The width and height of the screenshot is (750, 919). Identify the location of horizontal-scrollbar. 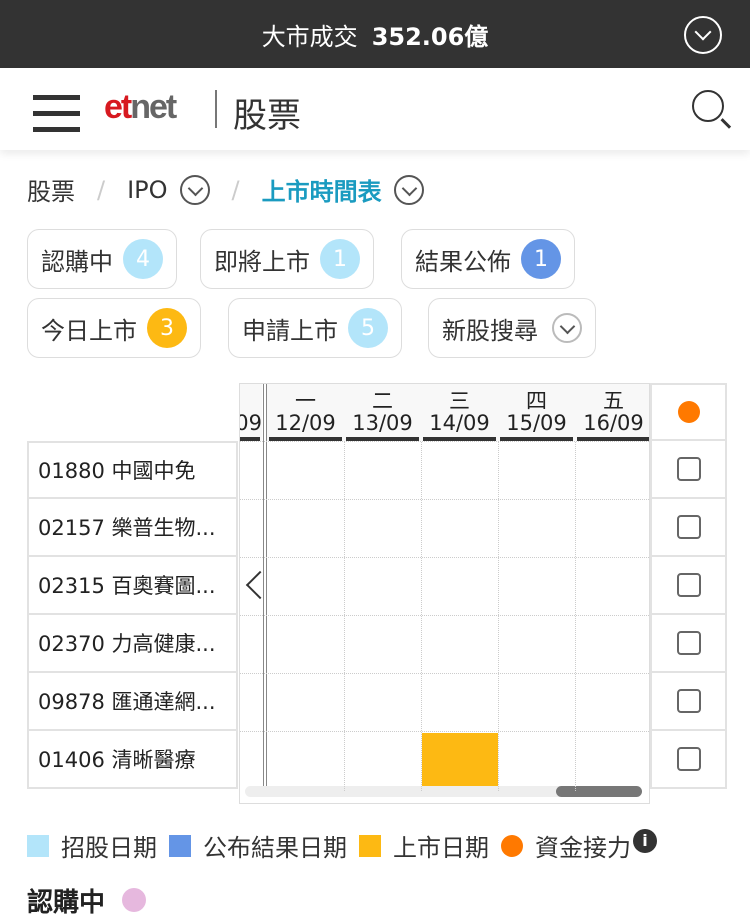
(443, 791).